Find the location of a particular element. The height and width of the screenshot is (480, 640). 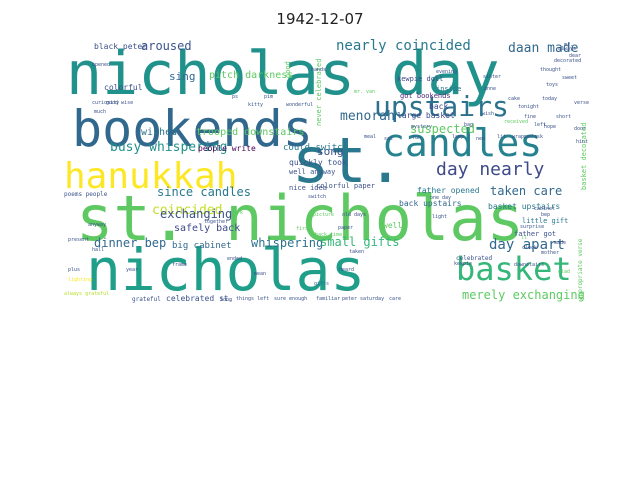

cloud-word: nearly coincided is located at coordinates (403, 46).